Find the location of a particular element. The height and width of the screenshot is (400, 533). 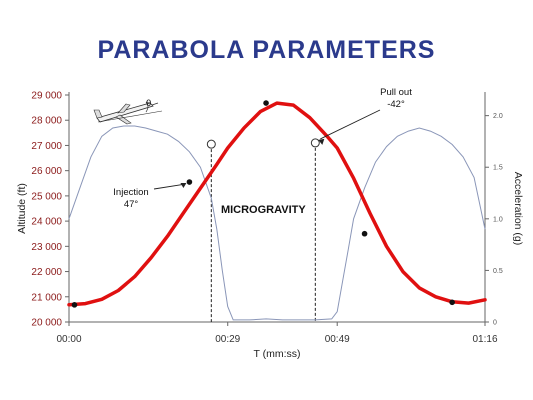

y2-tick-label: 2.0 is located at coordinates (498, 116).